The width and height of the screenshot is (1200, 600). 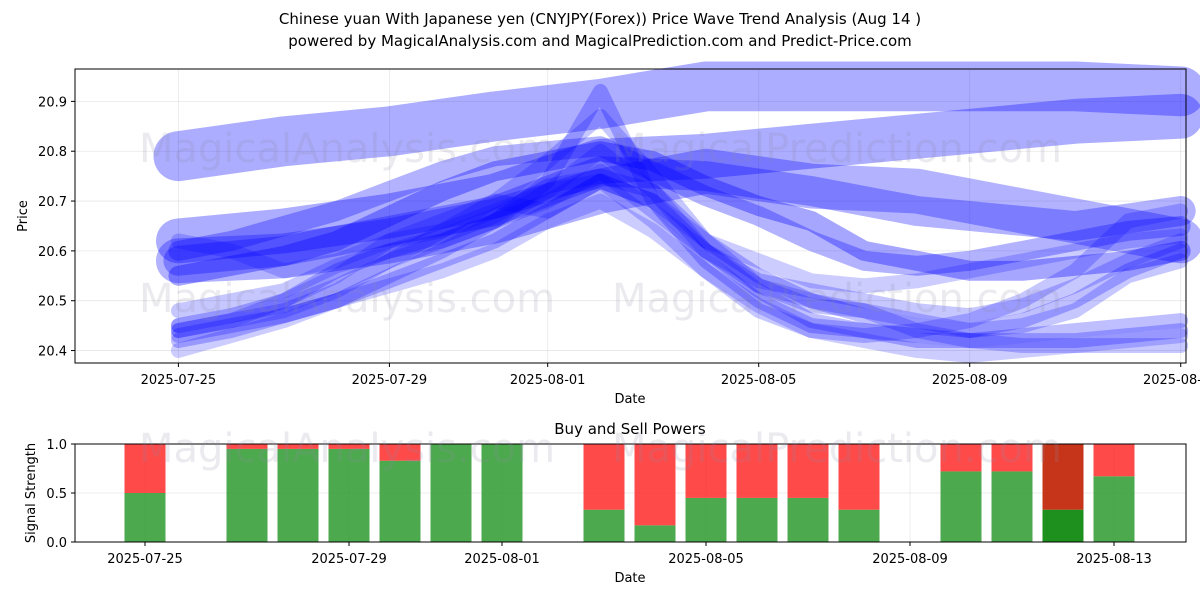 What do you see at coordinates (56, 543) in the screenshot?
I see `powers-ytick-label: 0.0` at bounding box center [56, 543].